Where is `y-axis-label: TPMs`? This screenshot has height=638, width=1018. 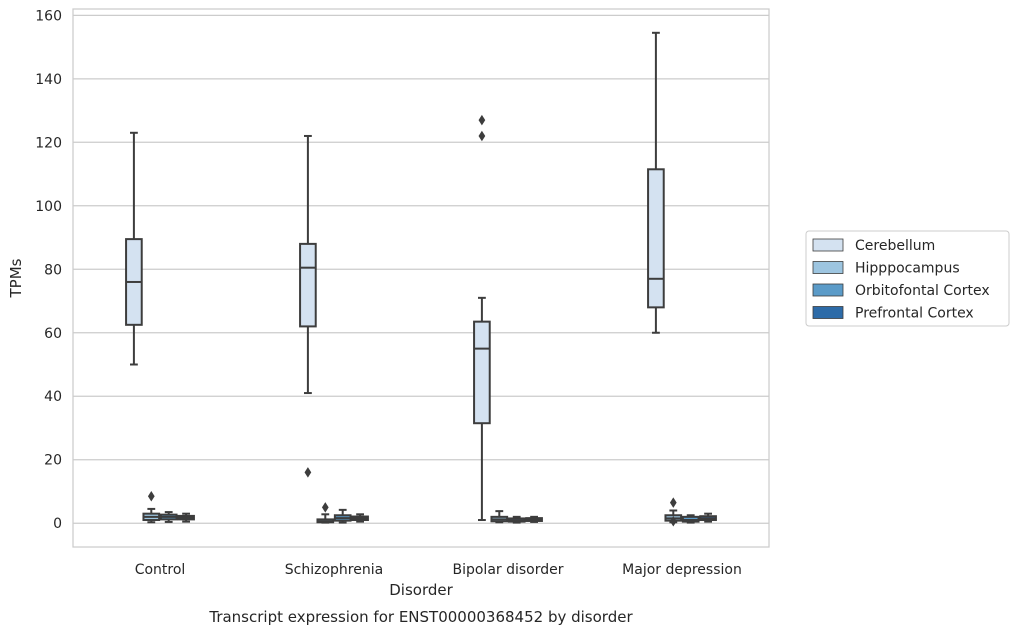
y-axis-label: TPMs is located at coordinates (16, 278).